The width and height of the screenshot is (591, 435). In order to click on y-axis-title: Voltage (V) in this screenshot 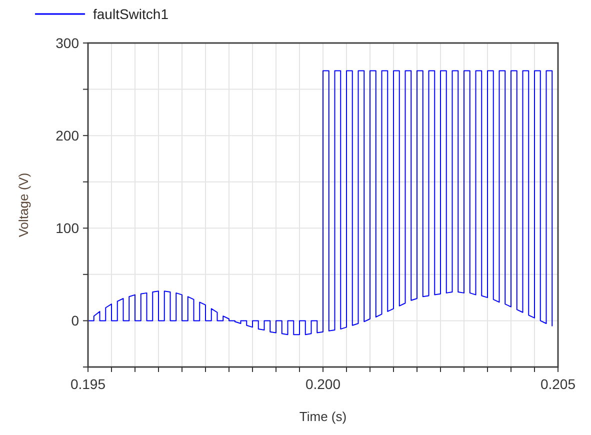, I will do `click(23, 205)`.